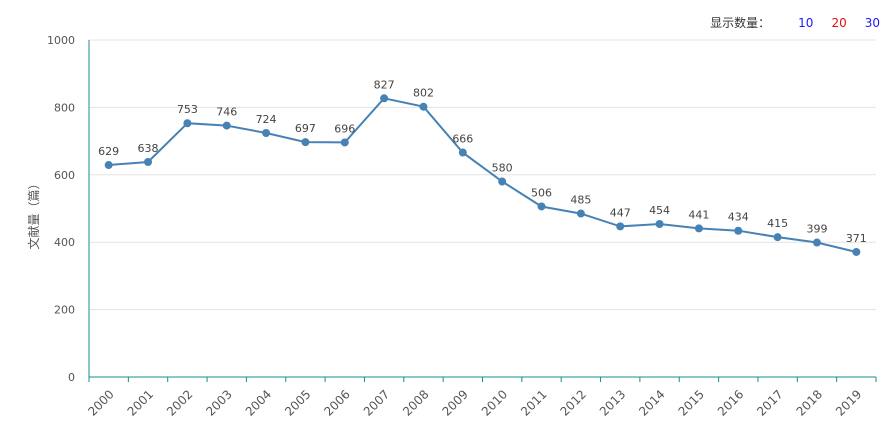  Describe the element at coordinates (806, 22) in the screenshot. I see `count-option-10: 10` at that location.